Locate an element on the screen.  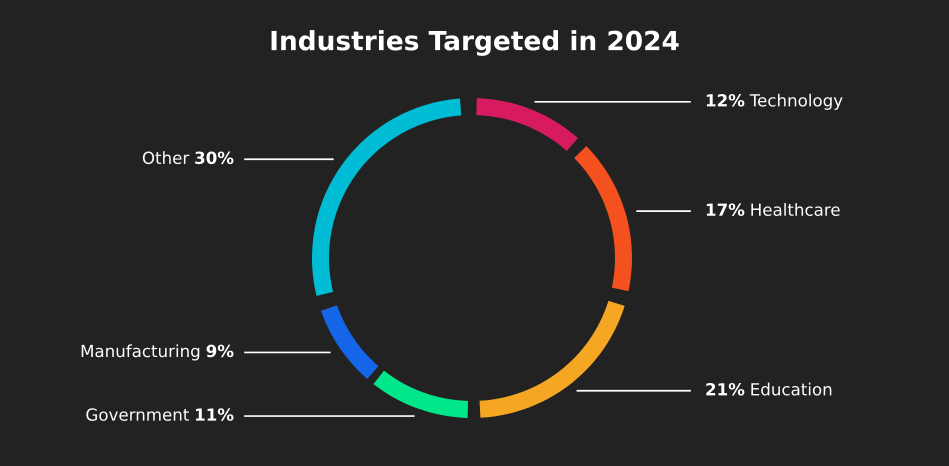
slice-label: Technology is located at coordinates (796, 102).